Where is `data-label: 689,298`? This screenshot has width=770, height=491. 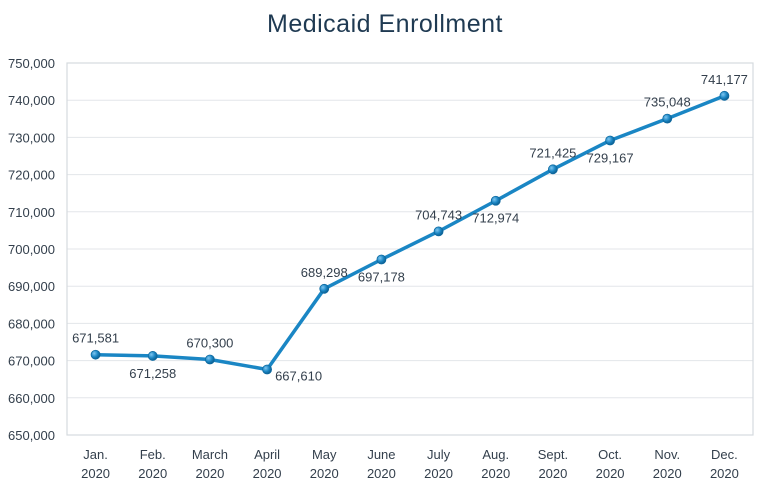
data-label: 689,298 is located at coordinates (324, 272).